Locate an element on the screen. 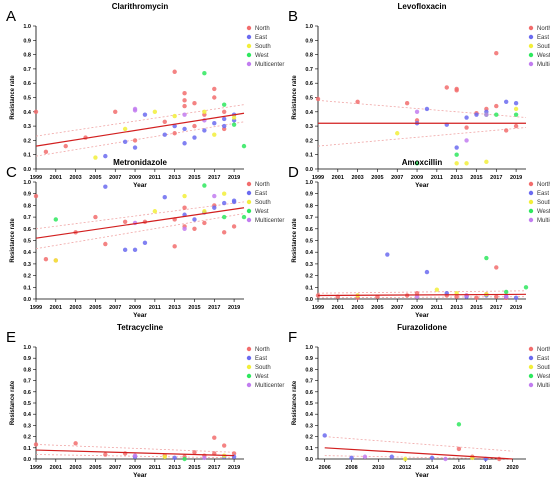 This screenshot has height=485, width=550. x-tick-label: 2012 is located at coordinates (405, 468).